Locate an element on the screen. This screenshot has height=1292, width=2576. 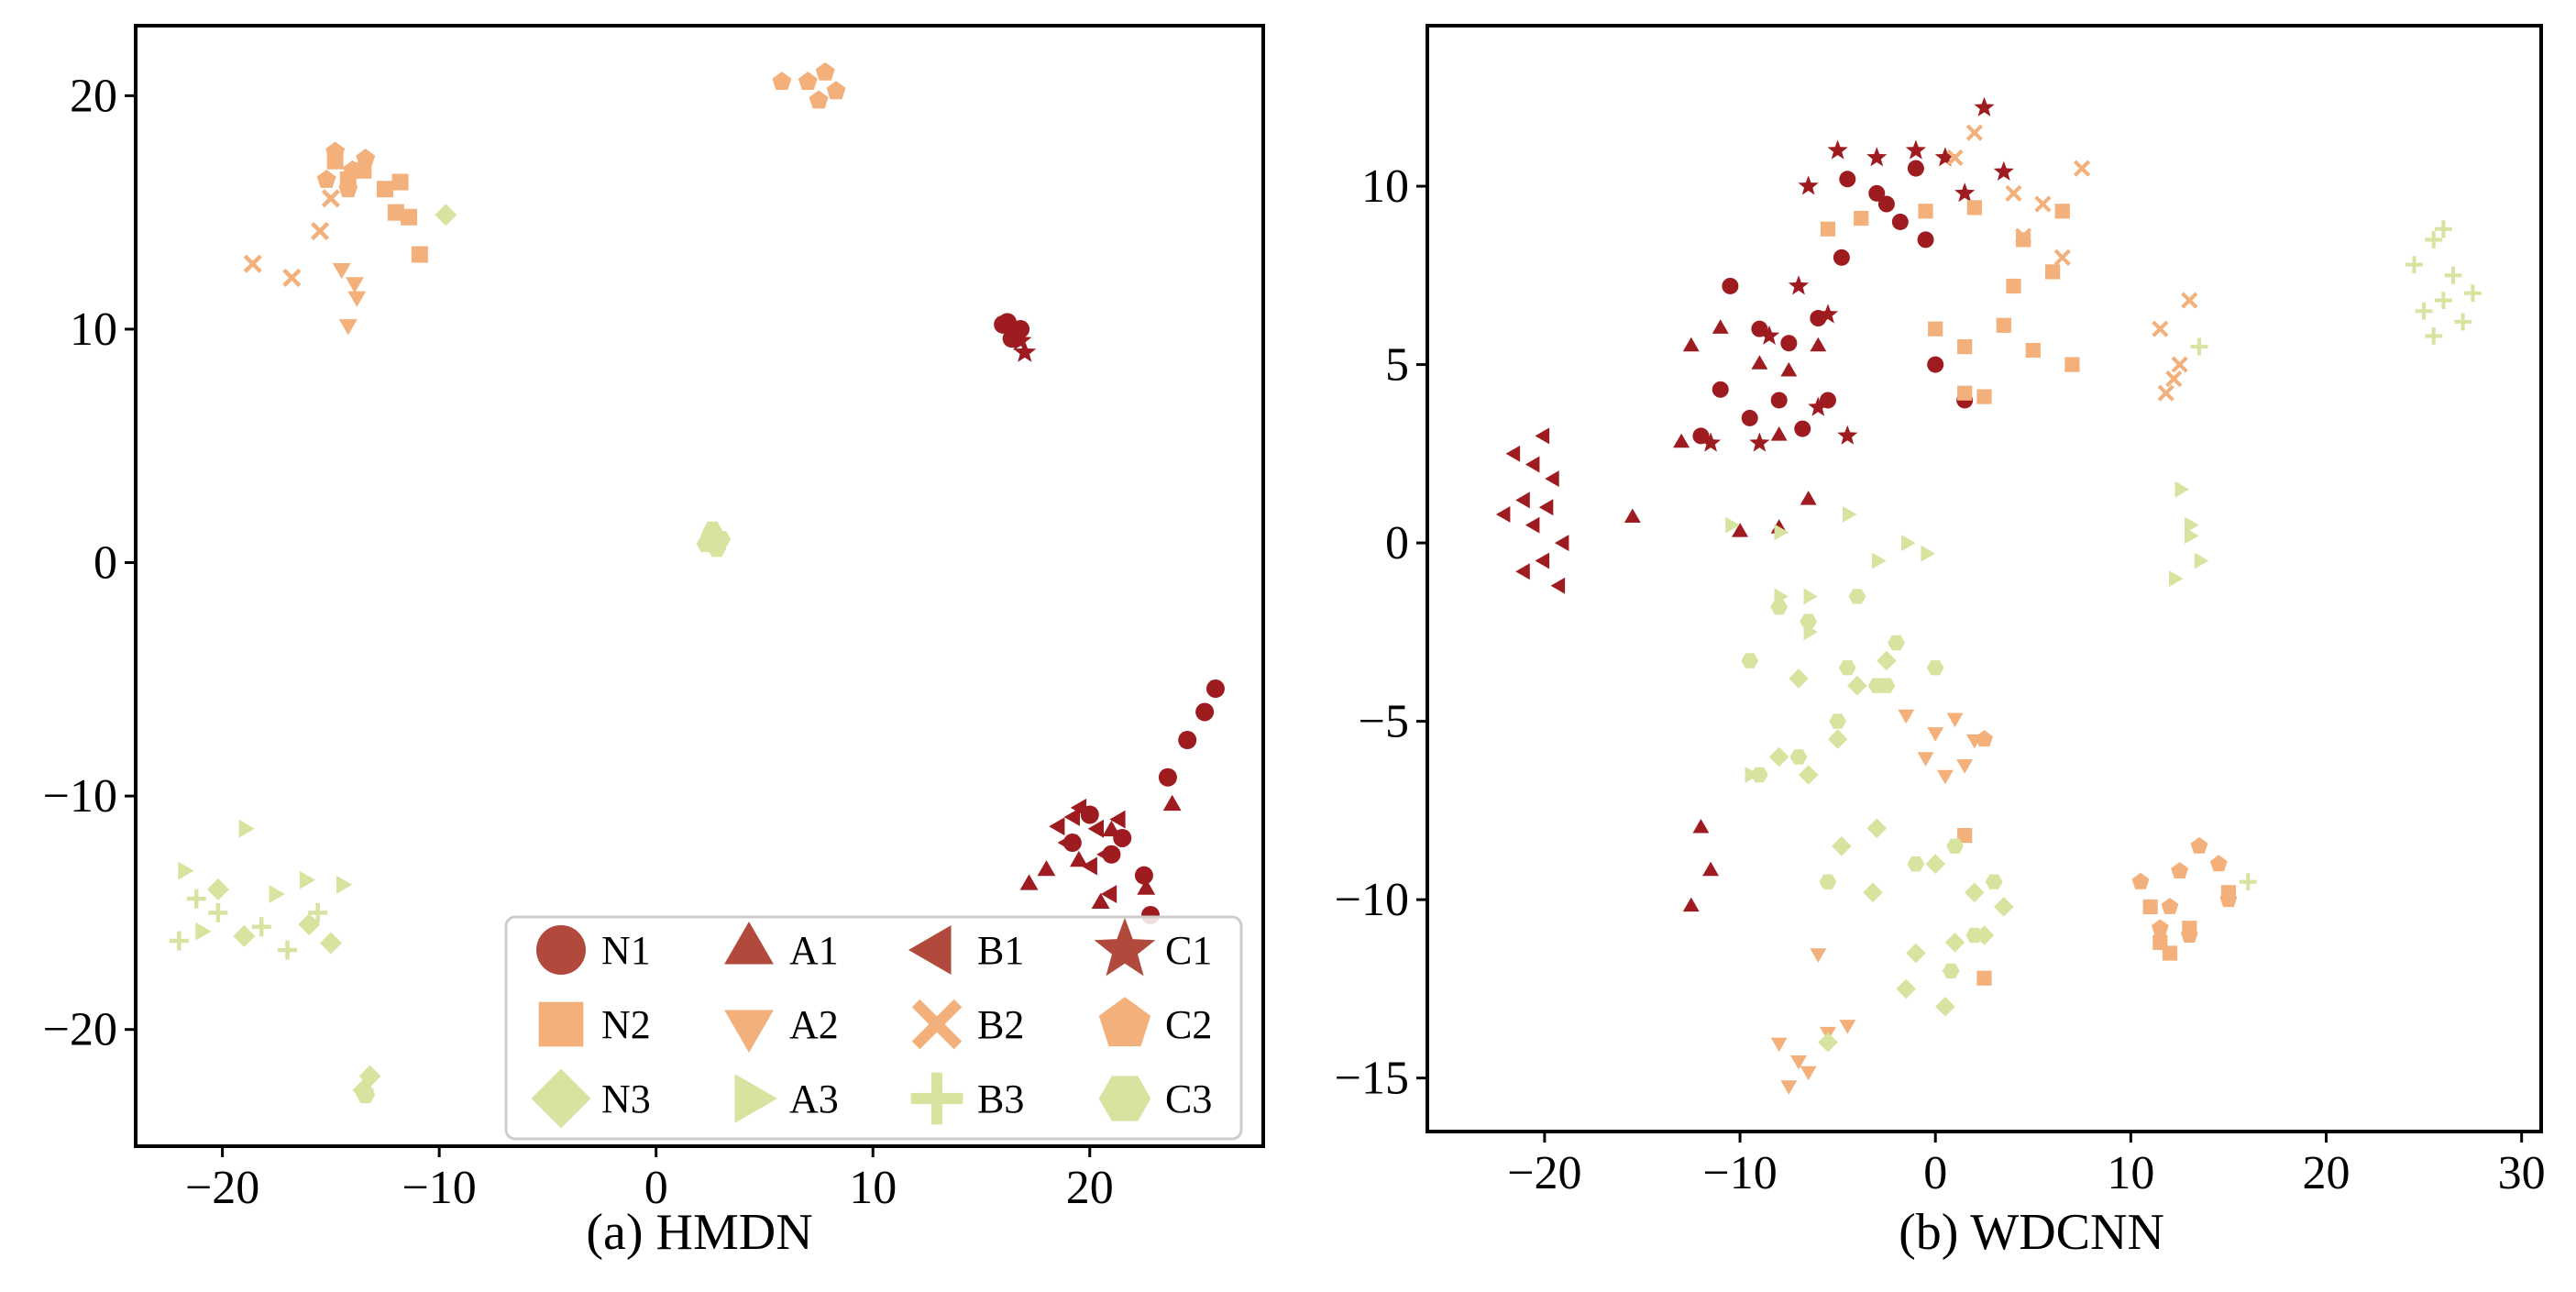
y-tick-label: −10 is located at coordinates (80, 796).